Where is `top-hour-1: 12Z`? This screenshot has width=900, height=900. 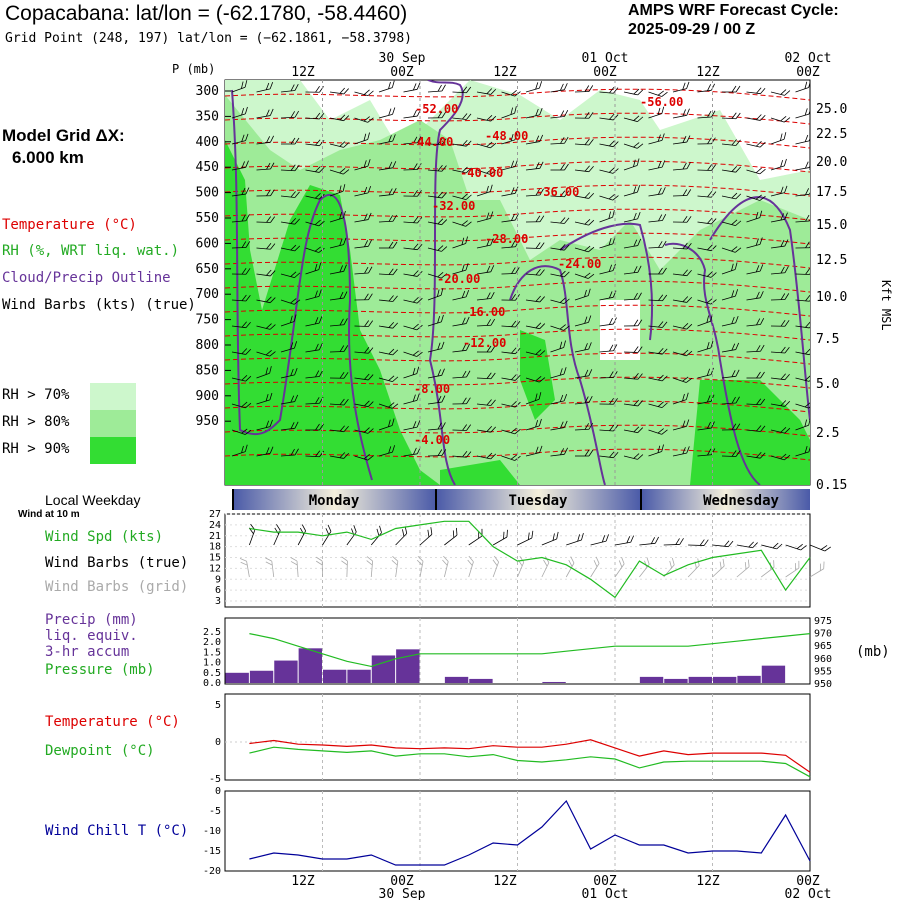
top-hour-1: 12Z is located at coordinates (303, 72).